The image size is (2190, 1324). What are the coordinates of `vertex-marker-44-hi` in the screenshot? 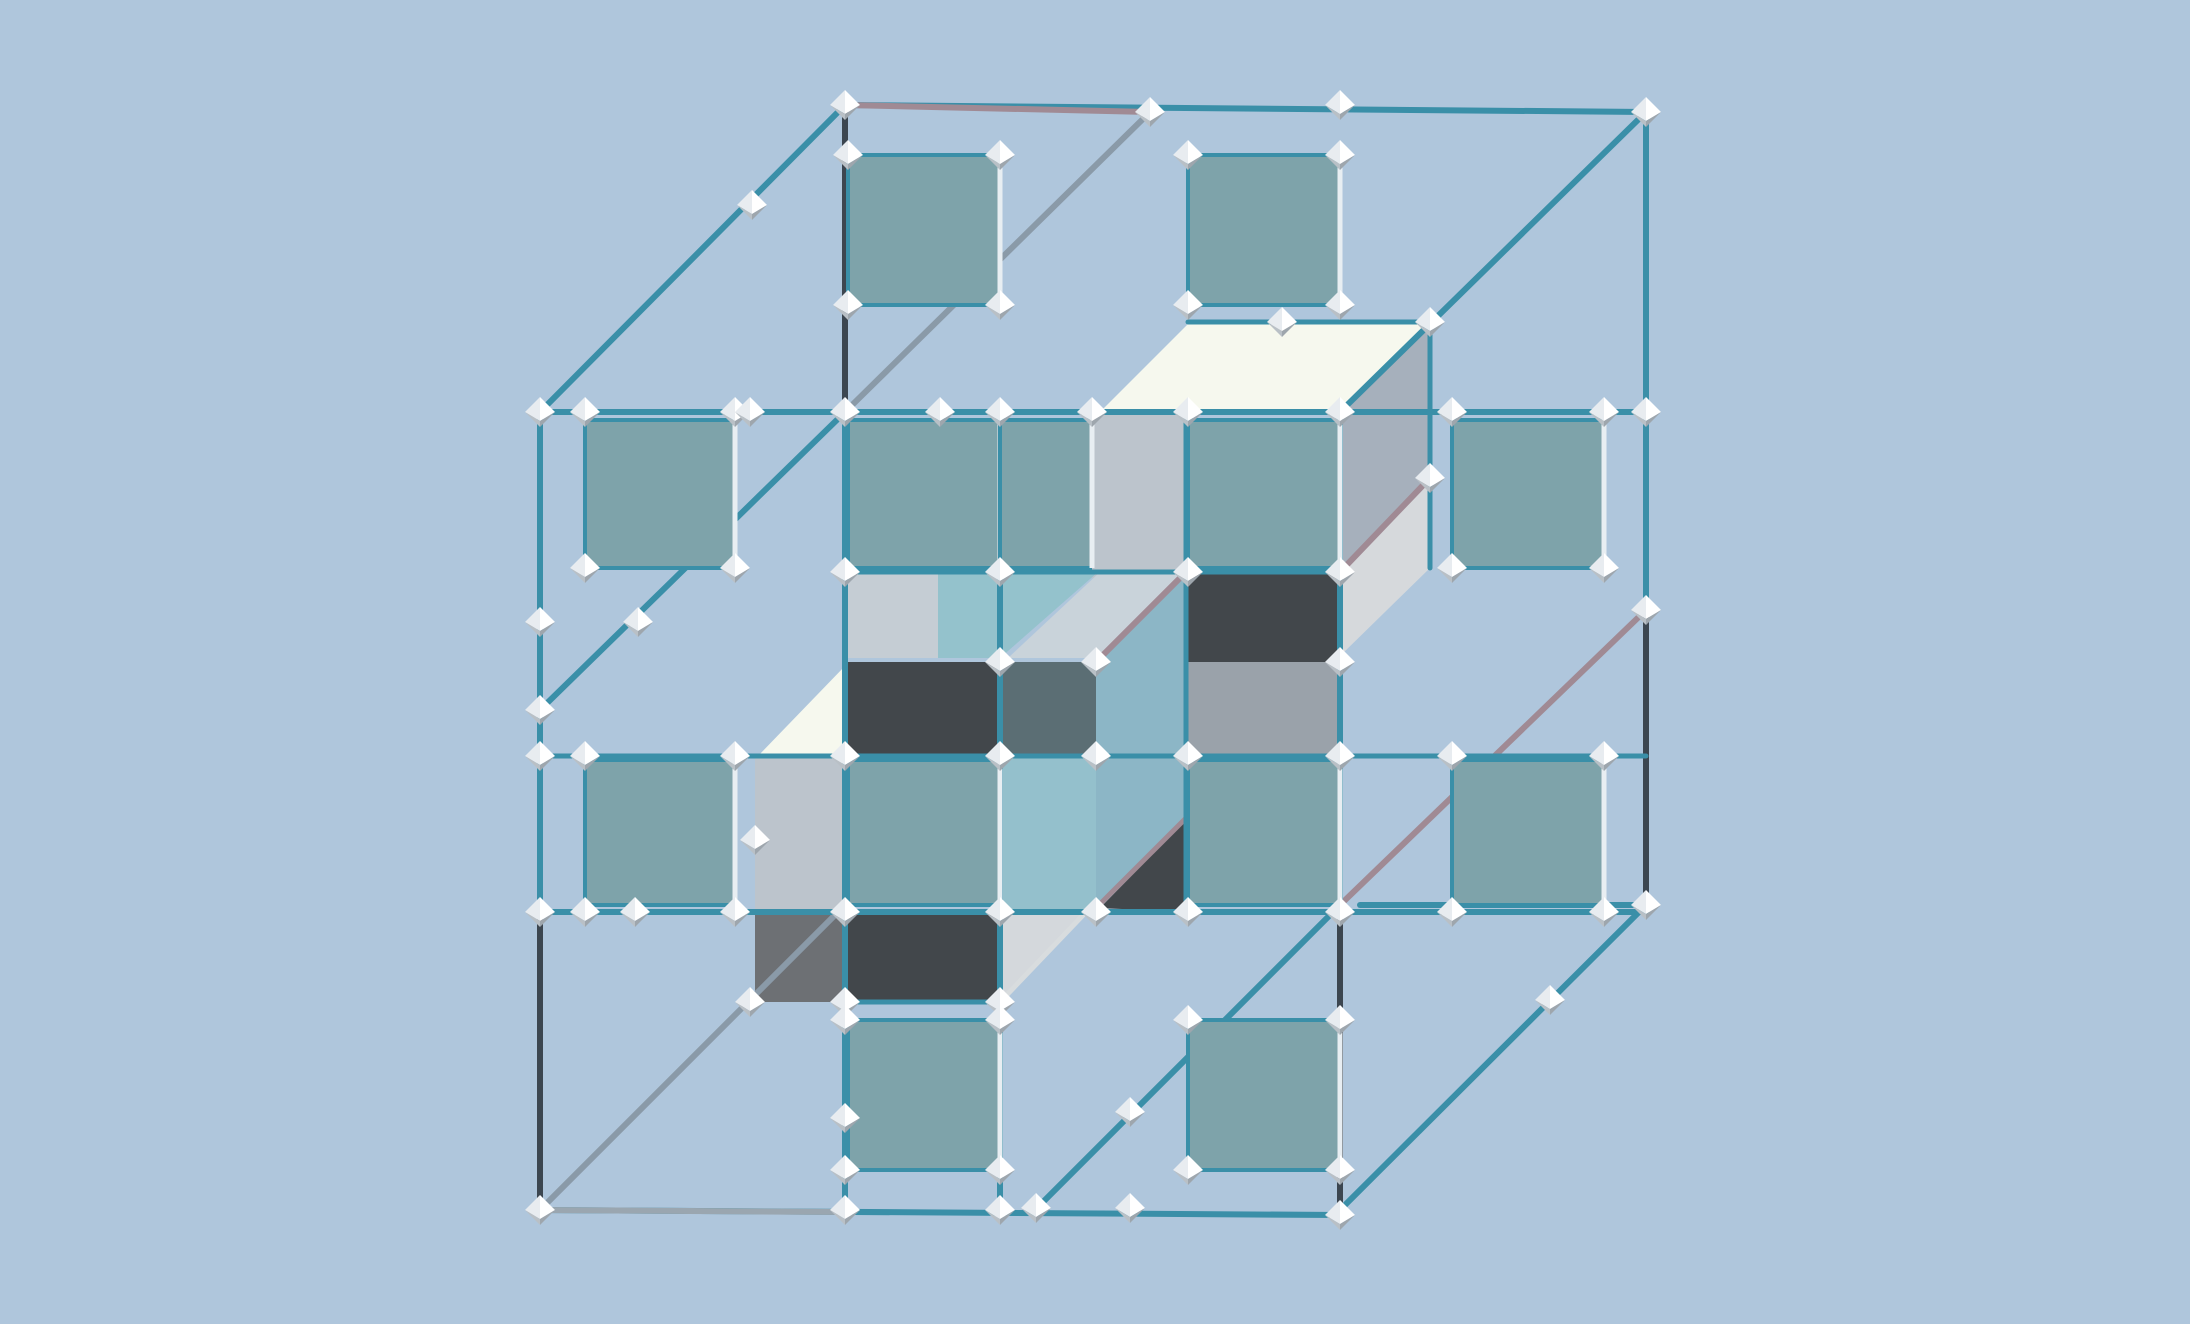 It's located at (547, 707).